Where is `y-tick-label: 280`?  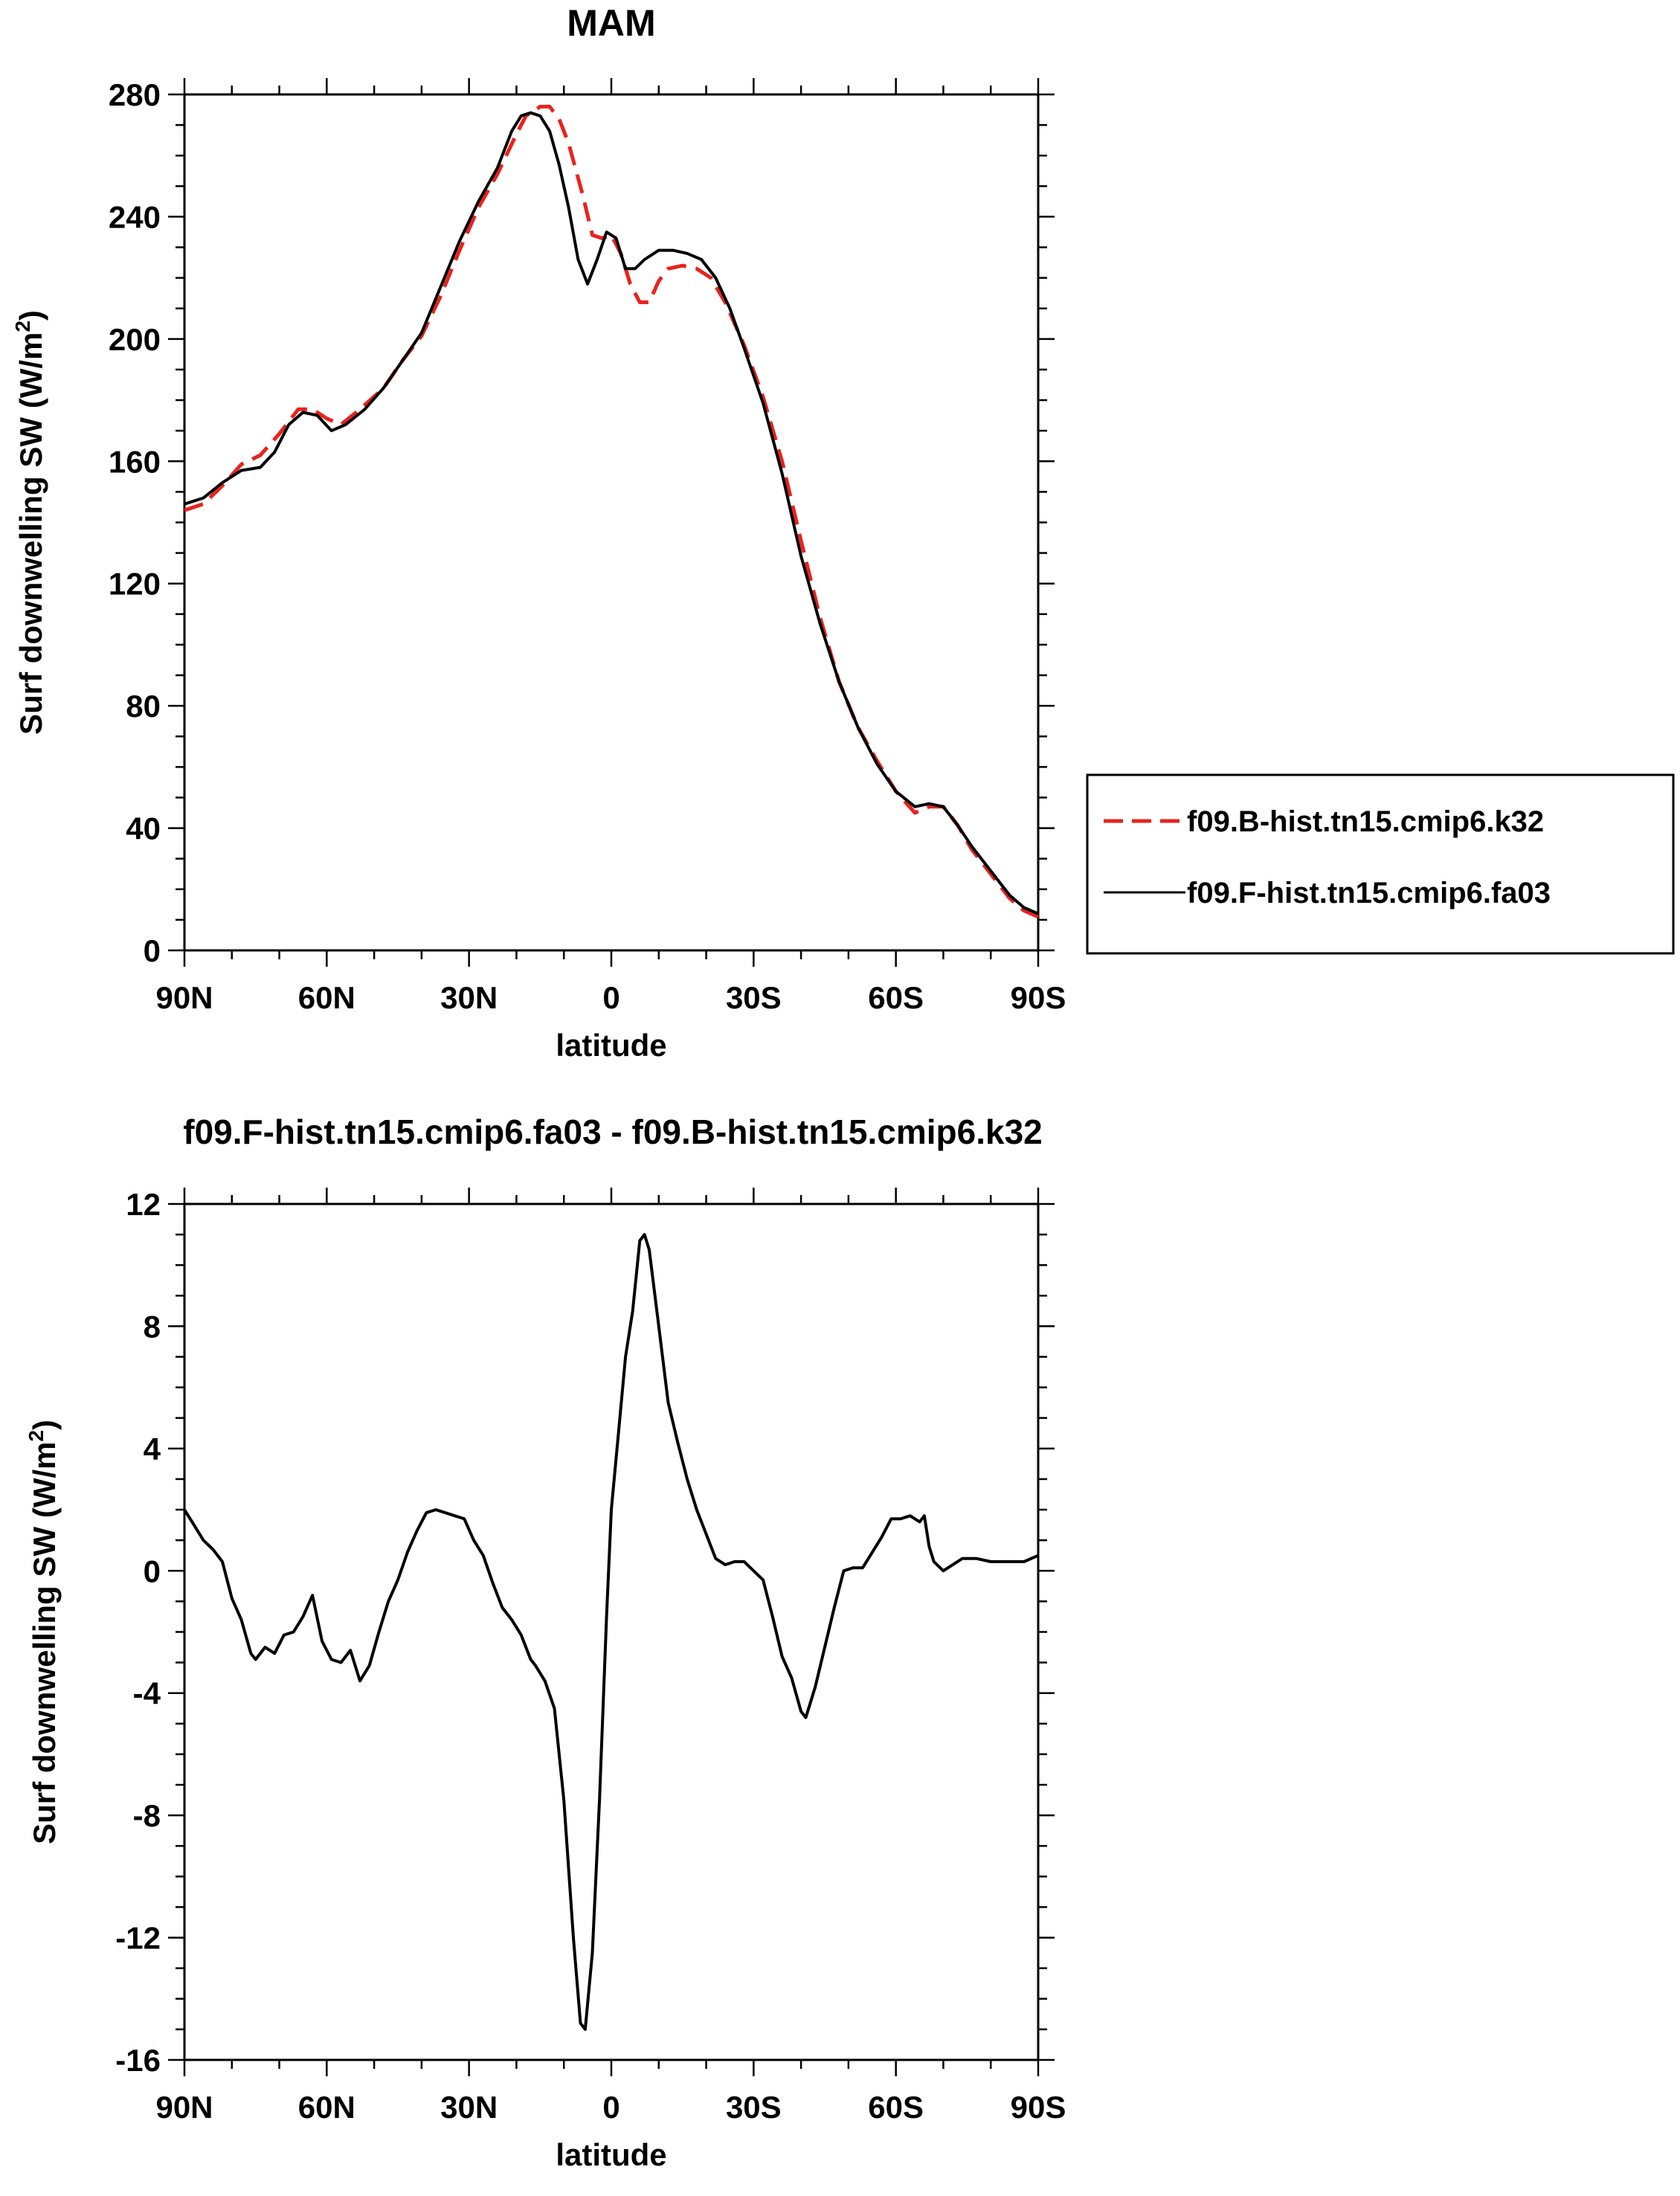
y-tick-label: 280 is located at coordinates (135, 94).